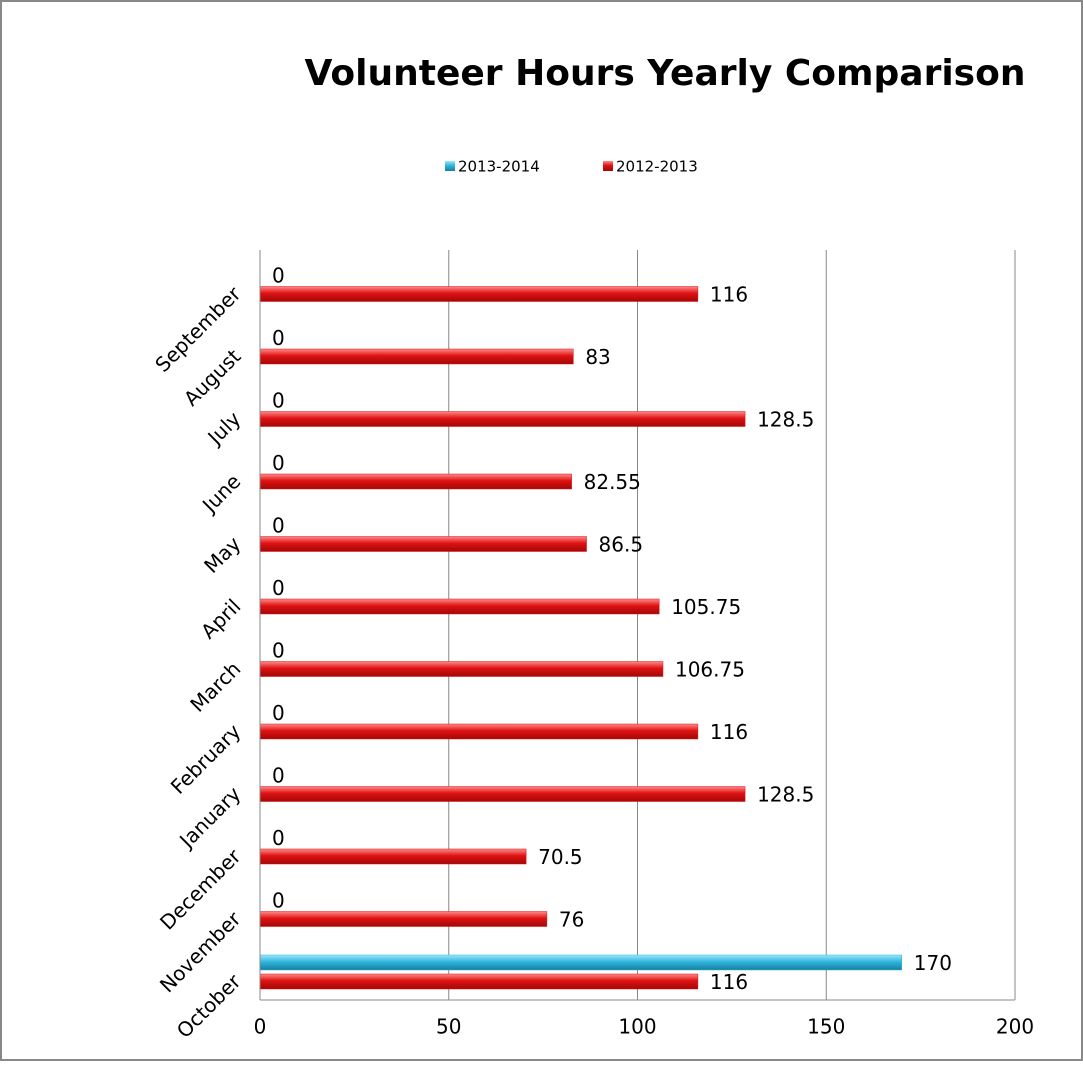  What do you see at coordinates (933, 963) in the screenshot?
I see `data-label: 170` at bounding box center [933, 963].